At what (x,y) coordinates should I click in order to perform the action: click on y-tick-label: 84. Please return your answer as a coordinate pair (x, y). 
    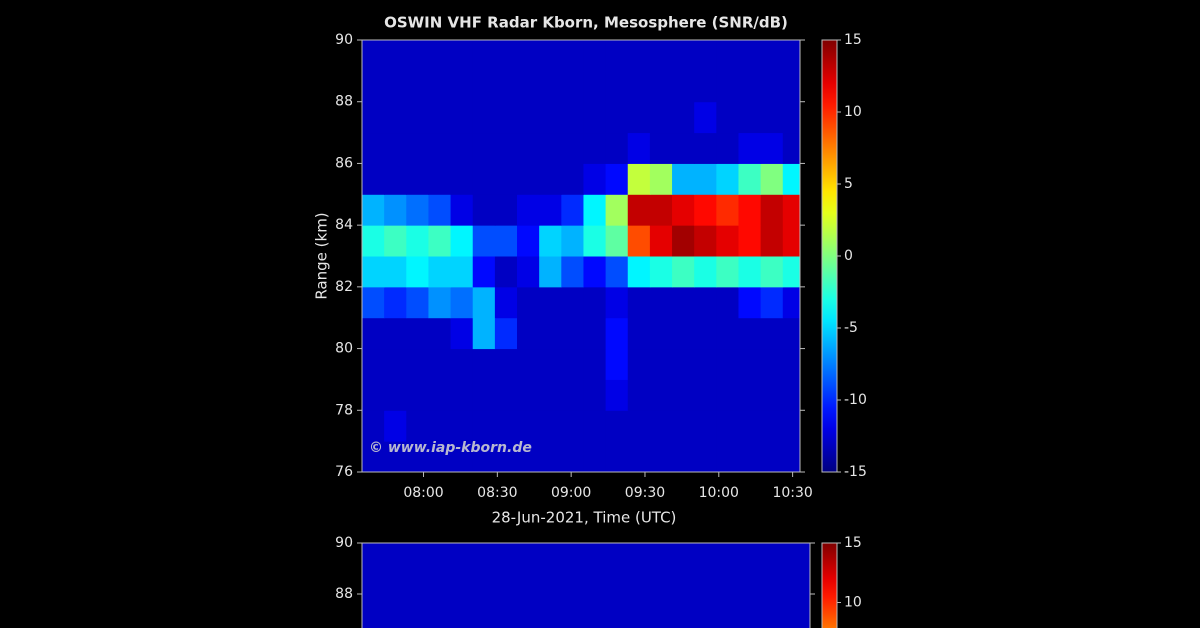
    Looking at the image, I should click on (344, 225).